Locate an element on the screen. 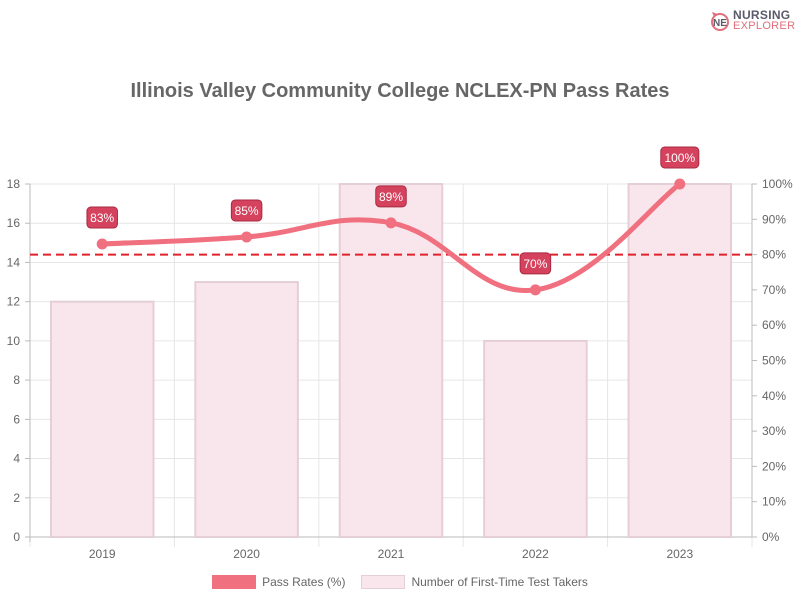  y-left-tick: 16 is located at coordinates (14, 223).